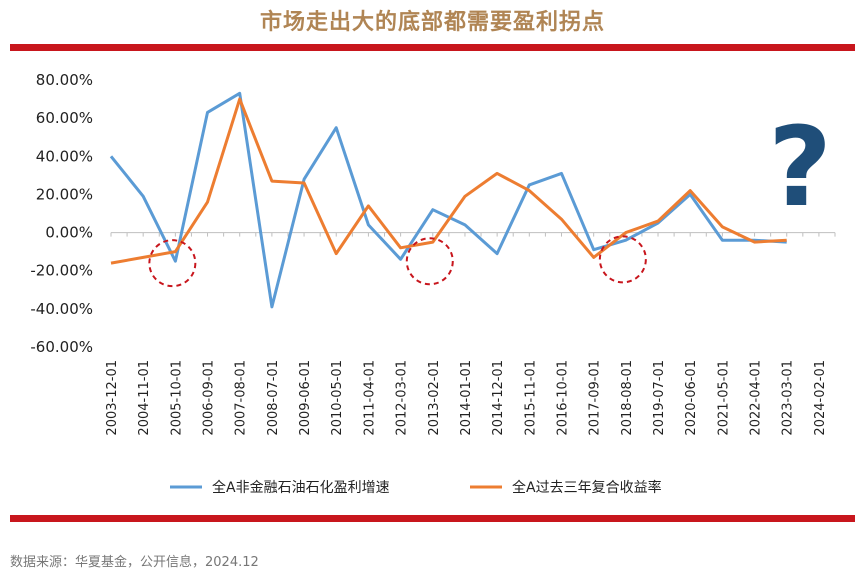  I want to click on x-tick-label: 2009-06-01, so click(305, 398).